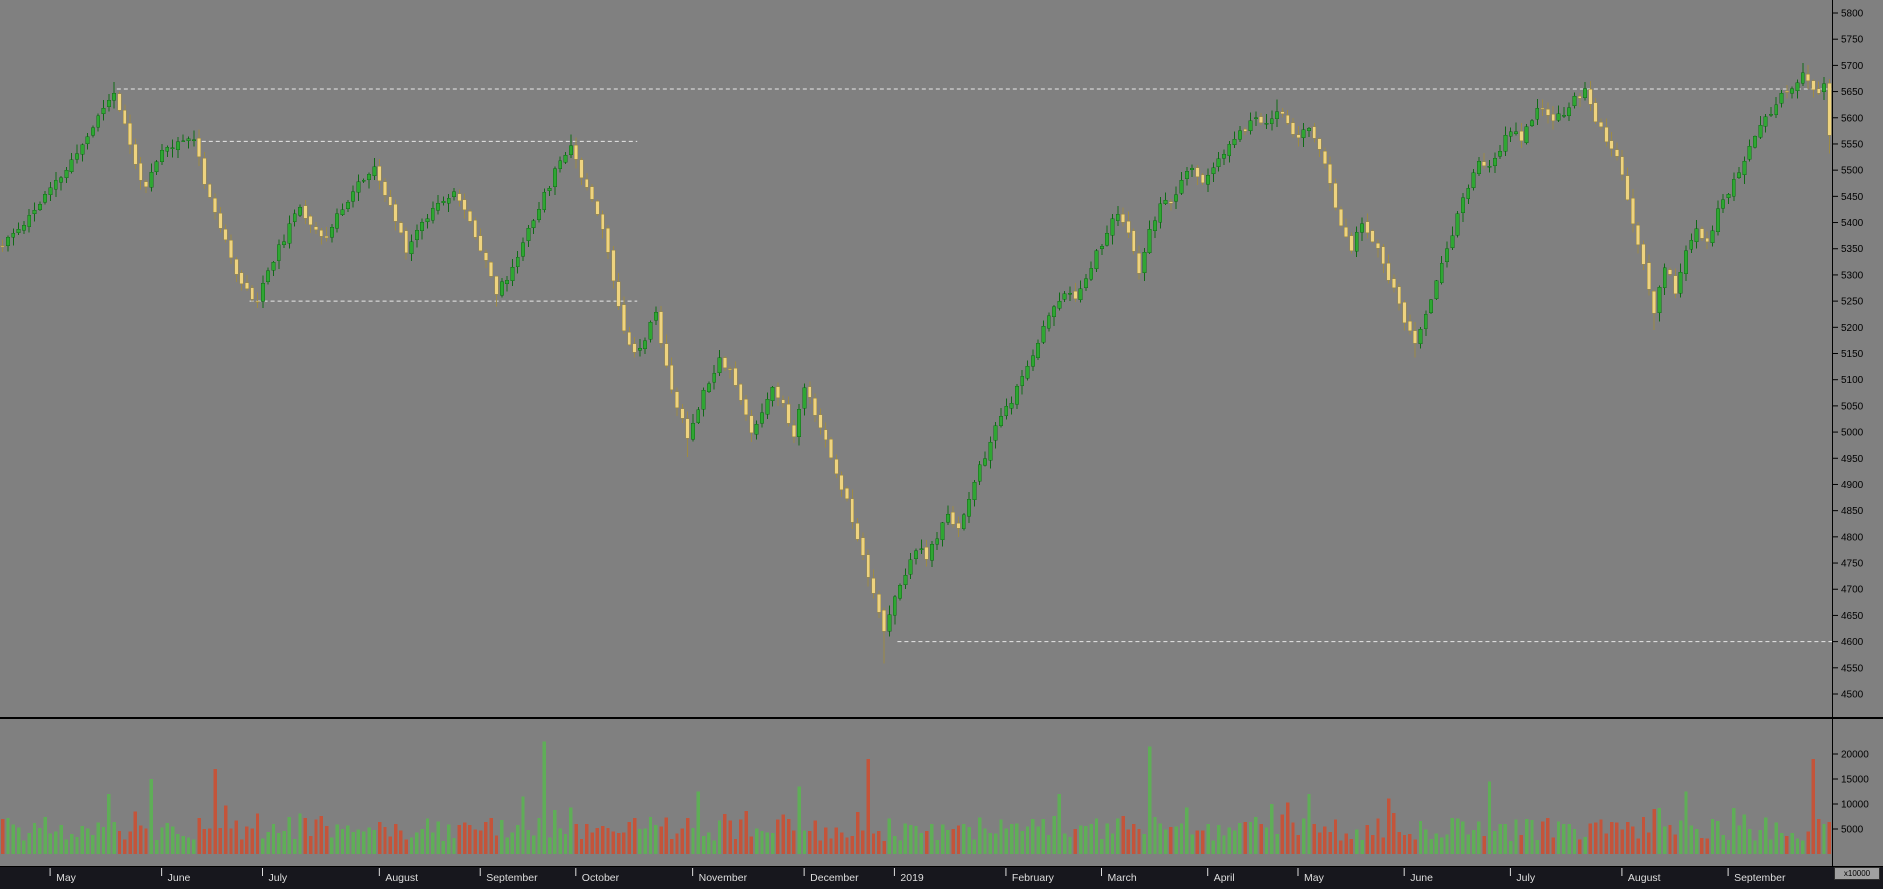 This screenshot has height=889, width=1883. Describe the element at coordinates (1852, 616) in the screenshot. I see `price-tick-label: 4650` at that location.